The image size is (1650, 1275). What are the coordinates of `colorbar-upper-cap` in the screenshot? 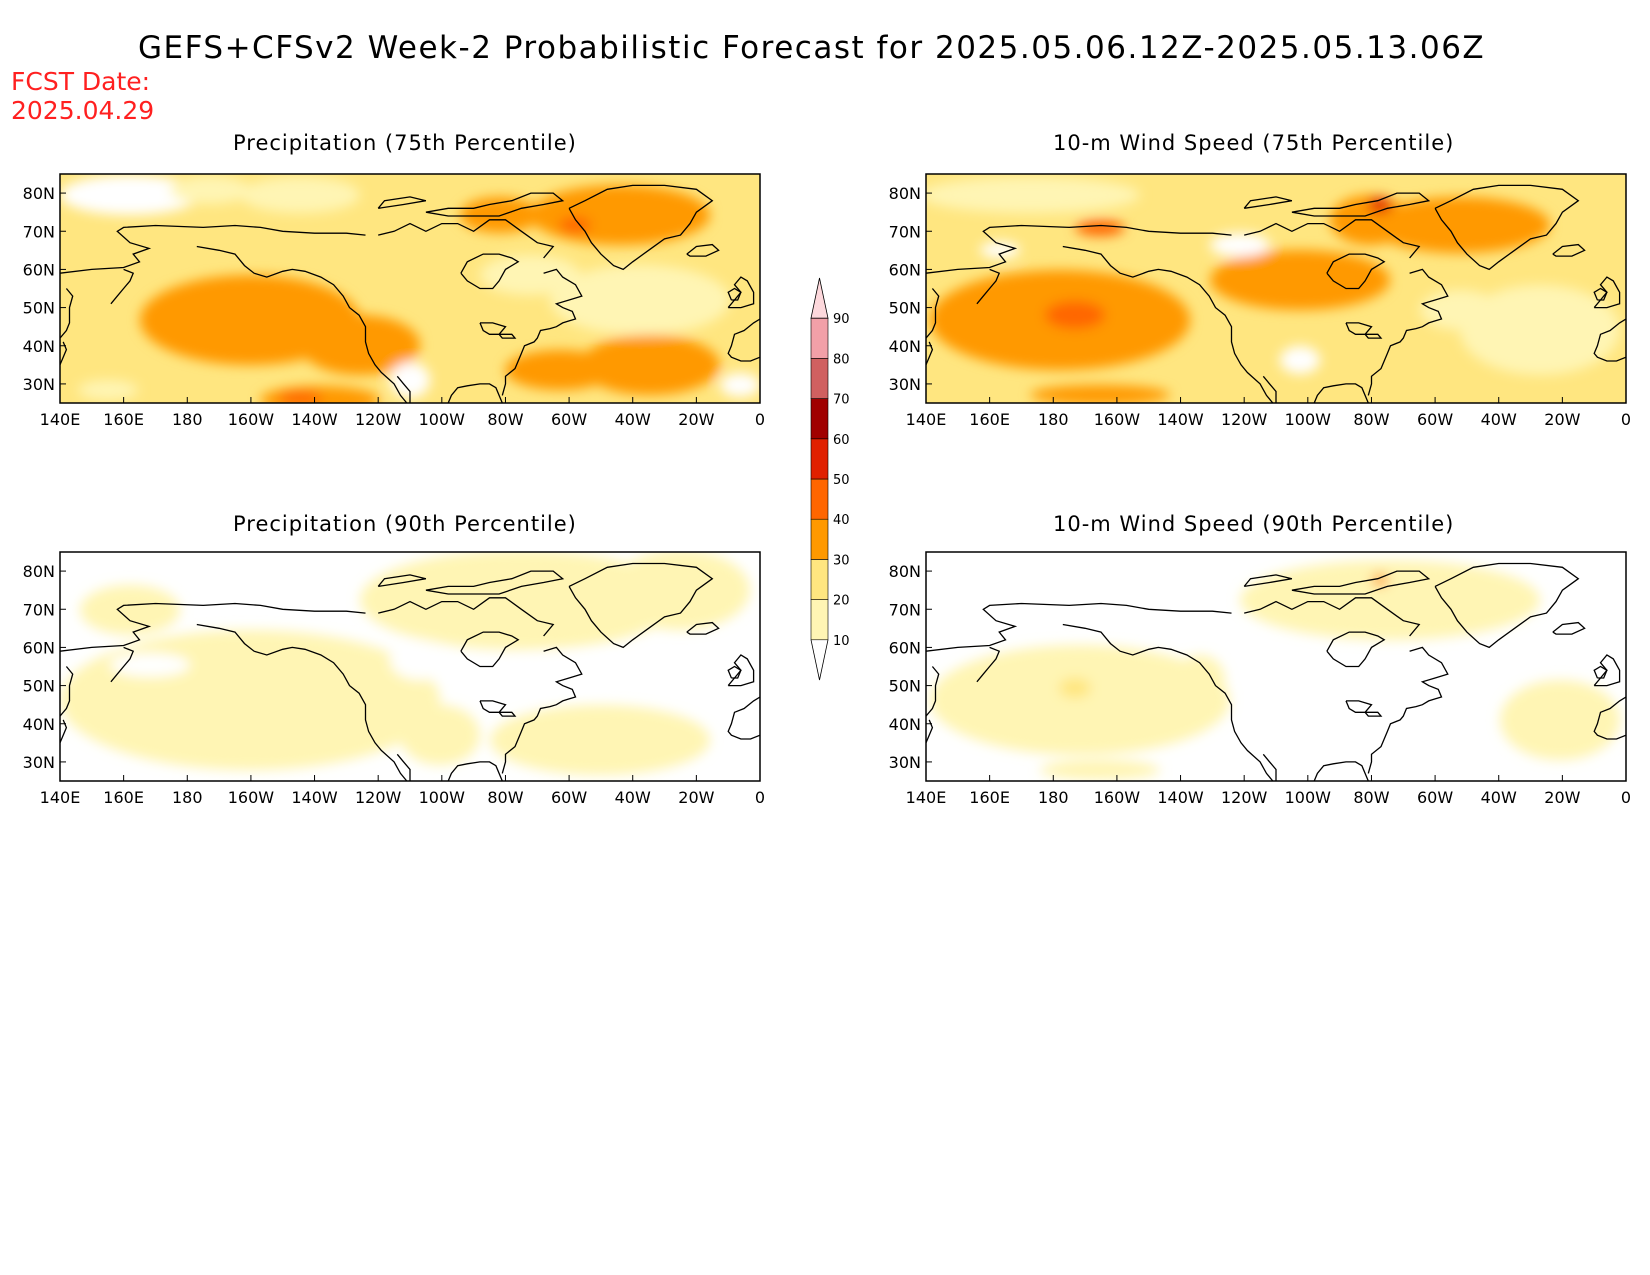 It's located at (819, 298).